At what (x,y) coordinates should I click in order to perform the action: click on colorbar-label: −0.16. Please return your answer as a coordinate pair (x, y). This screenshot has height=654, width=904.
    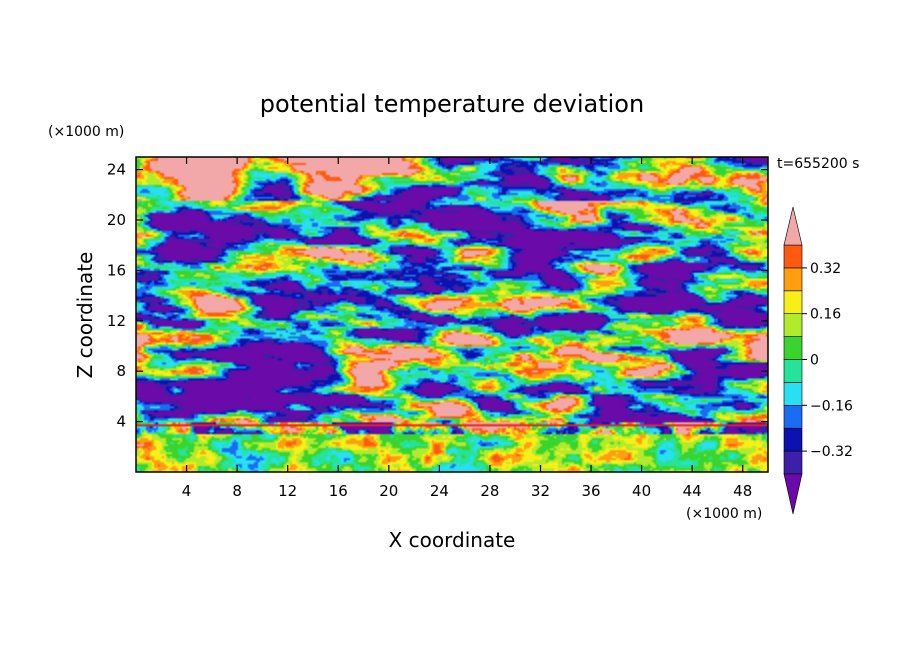
    Looking at the image, I should click on (831, 406).